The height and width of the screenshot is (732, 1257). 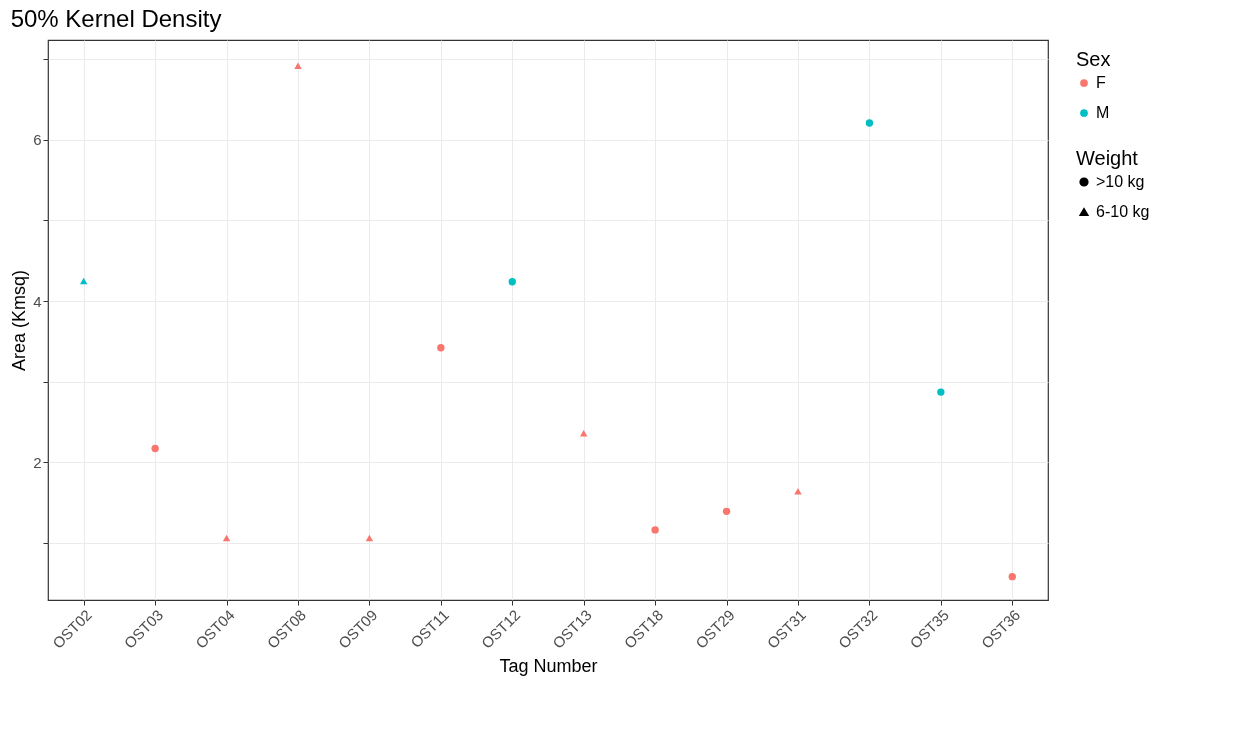 What do you see at coordinates (1107, 158) in the screenshot?
I see `text: Weight` at bounding box center [1107, 158].